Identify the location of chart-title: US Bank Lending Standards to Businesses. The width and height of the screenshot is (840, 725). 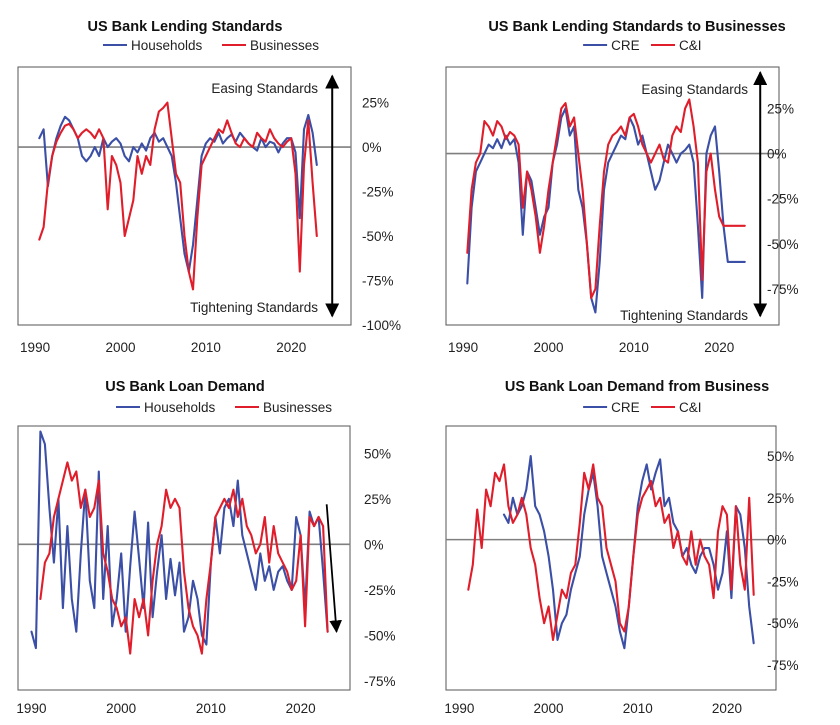
(636, 27).